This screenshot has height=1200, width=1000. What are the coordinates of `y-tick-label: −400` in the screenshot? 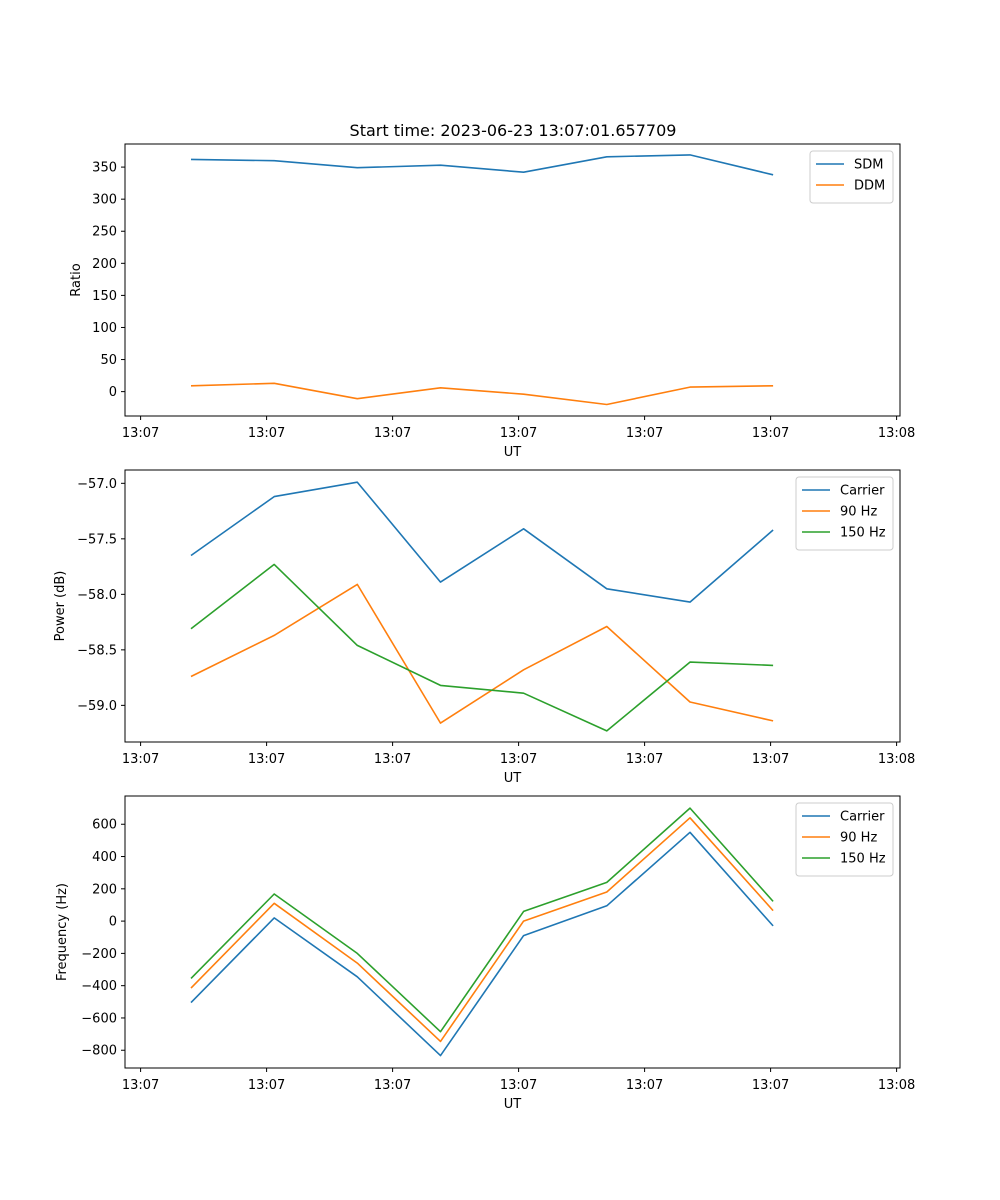 It's located at (99, 986).